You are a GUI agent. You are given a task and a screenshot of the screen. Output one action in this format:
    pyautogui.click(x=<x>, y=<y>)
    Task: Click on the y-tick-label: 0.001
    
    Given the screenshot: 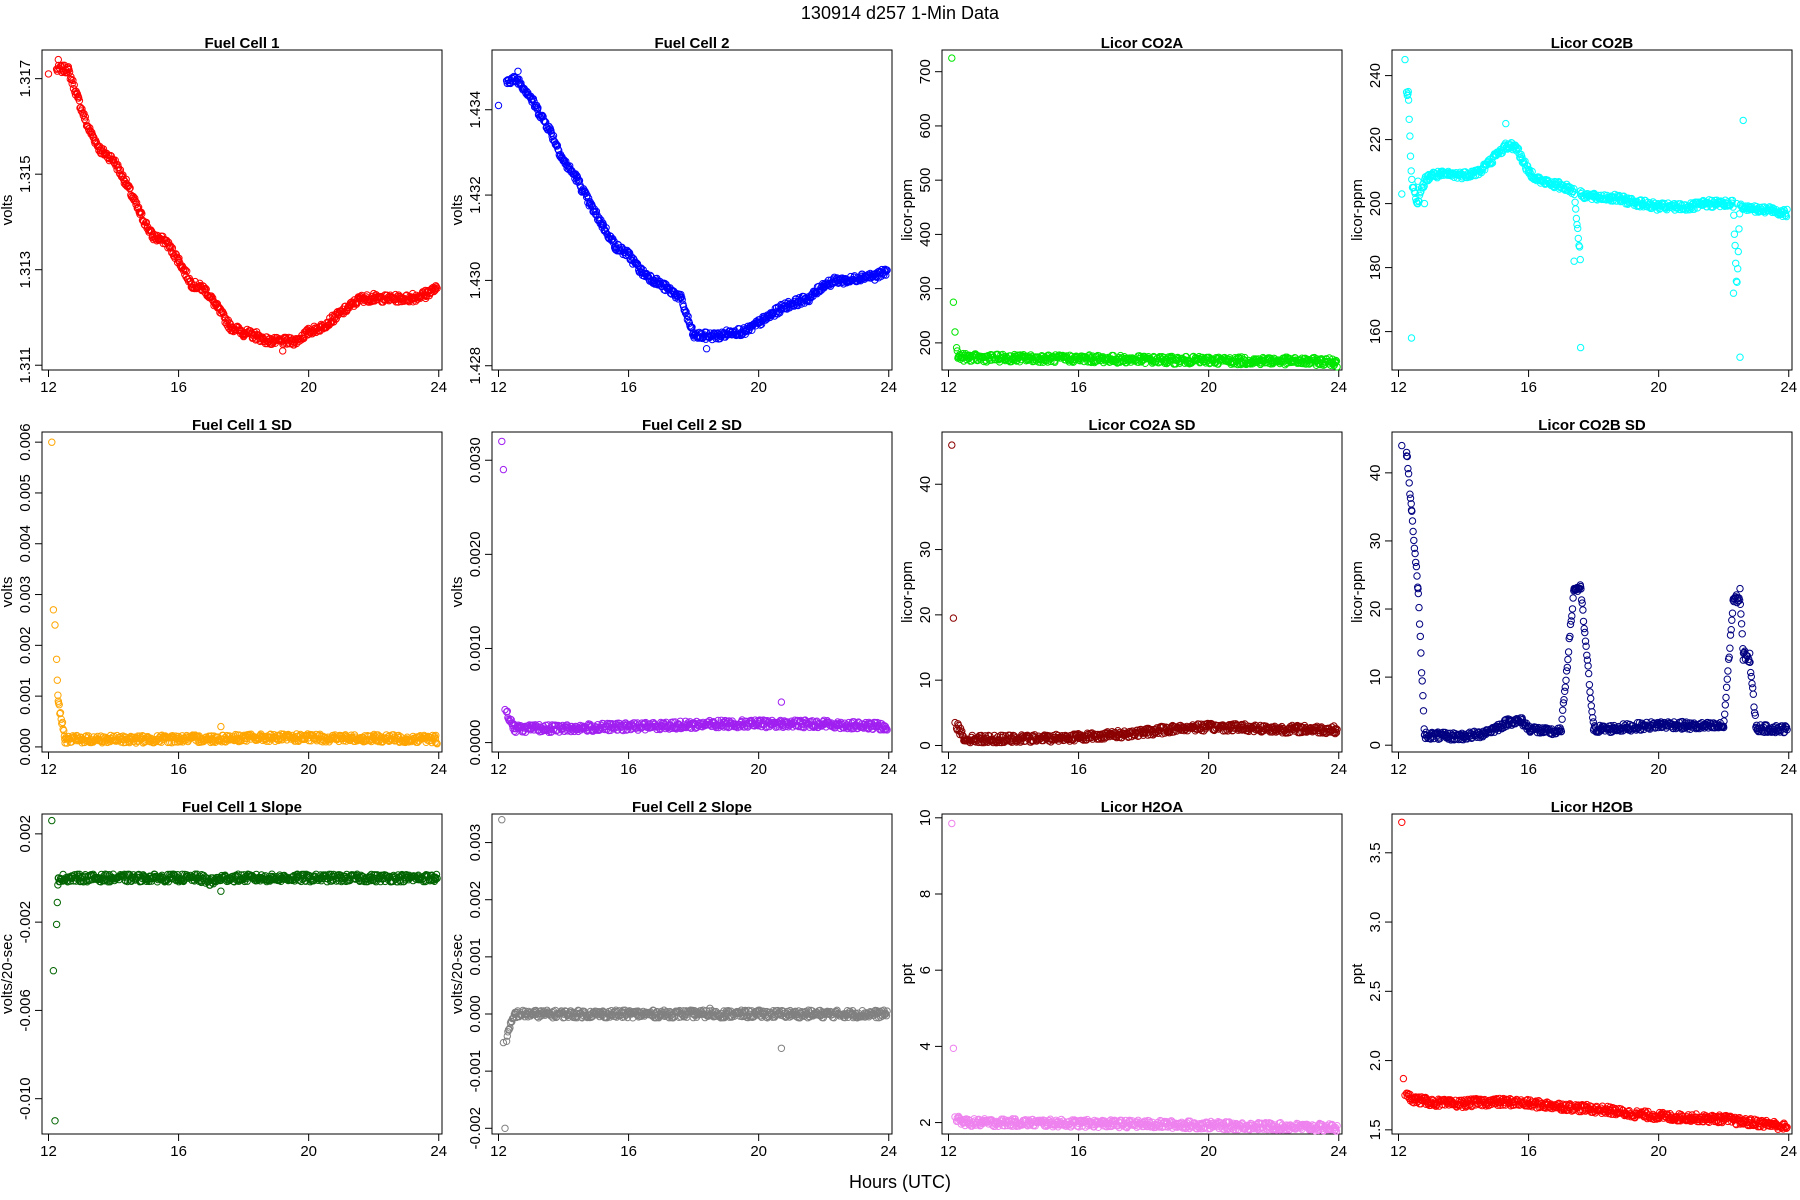 What is the action you would take?
    pyautogui.click(x=25, y=696)
    